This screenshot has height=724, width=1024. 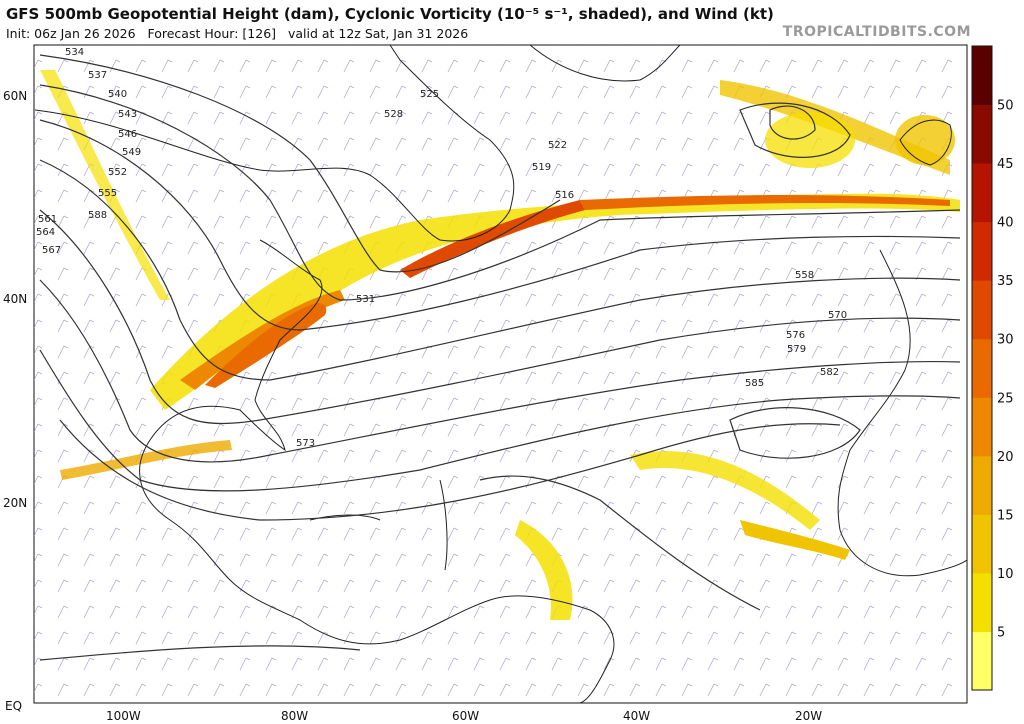 I want to click on lat-label: 60N, so click(x=15, y=96).